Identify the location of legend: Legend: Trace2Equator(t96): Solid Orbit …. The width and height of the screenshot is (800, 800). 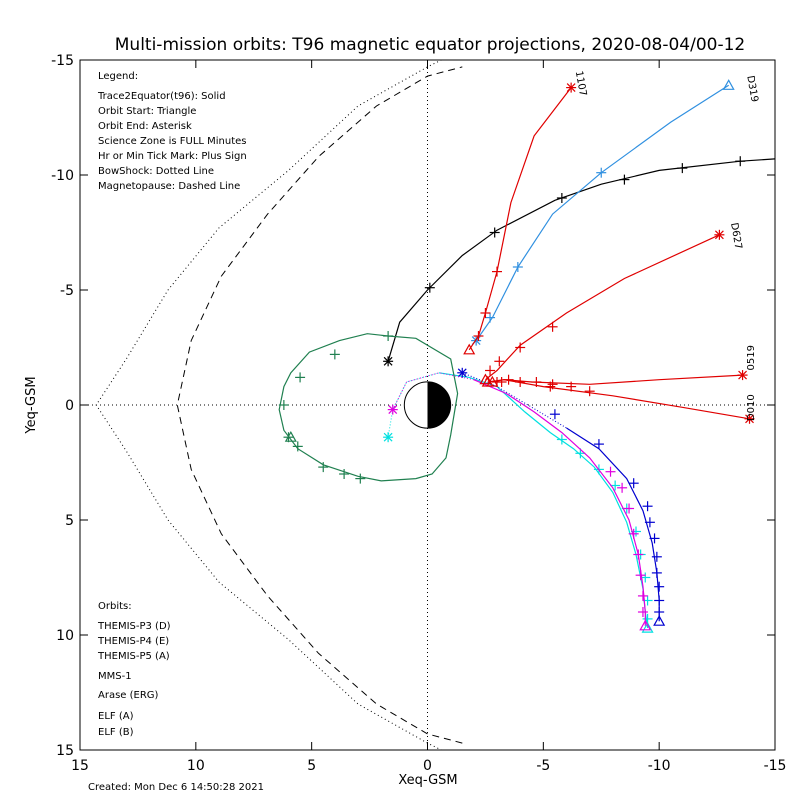
(172, 131).